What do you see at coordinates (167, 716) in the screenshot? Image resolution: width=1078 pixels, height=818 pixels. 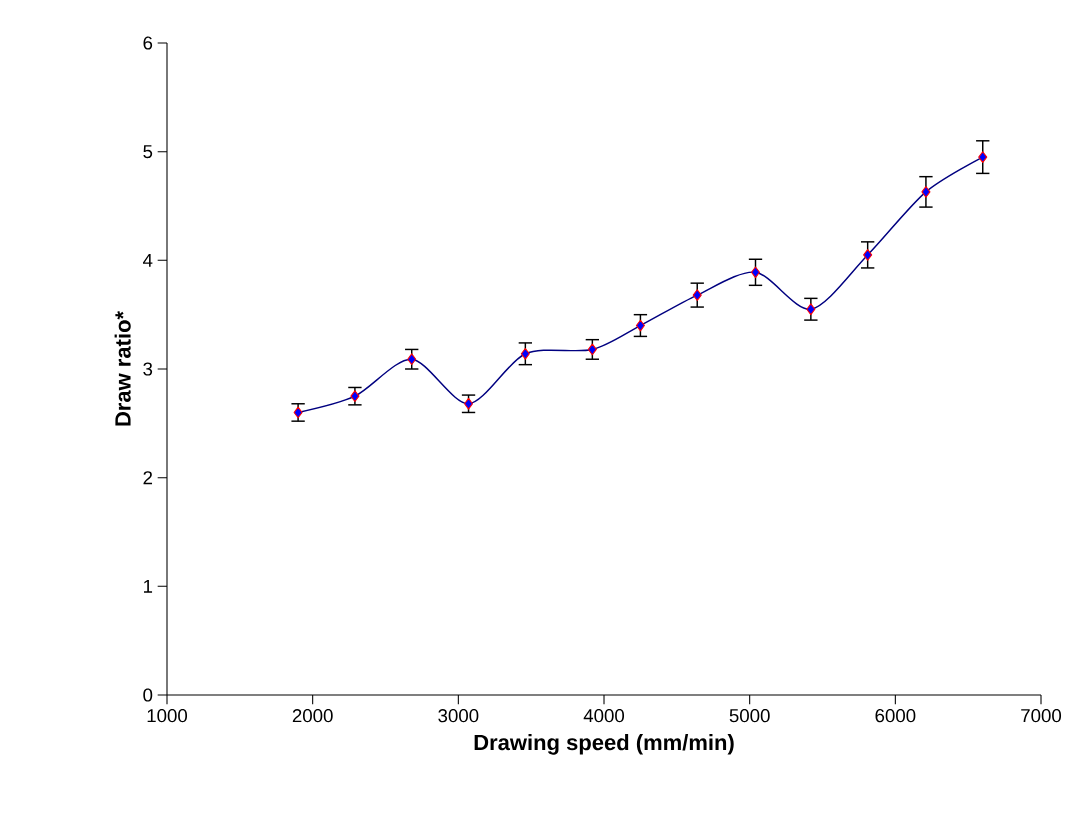 I see `x-tick-label: 1000` at bounding box center [167, 716].